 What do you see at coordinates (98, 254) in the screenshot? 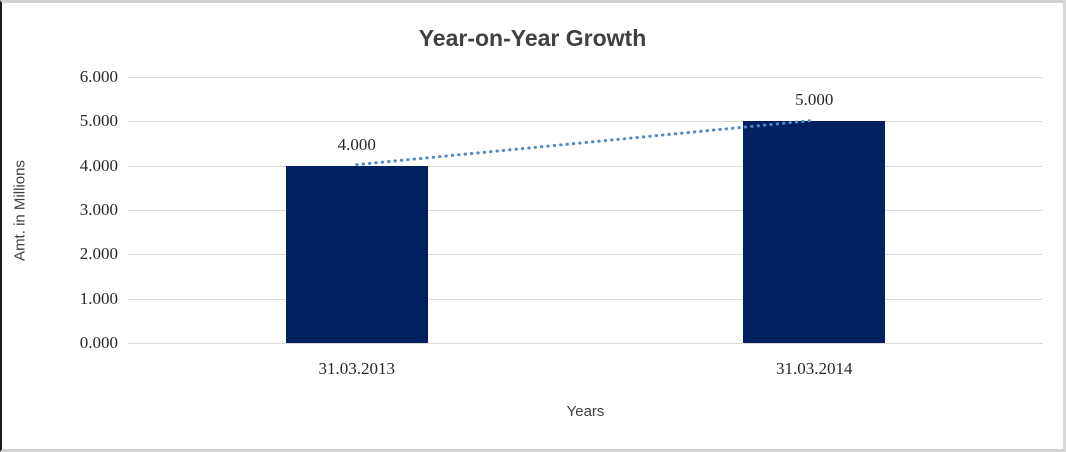
I see `y-axis-tick-label: 2.000` at bounding box center [98, 254].